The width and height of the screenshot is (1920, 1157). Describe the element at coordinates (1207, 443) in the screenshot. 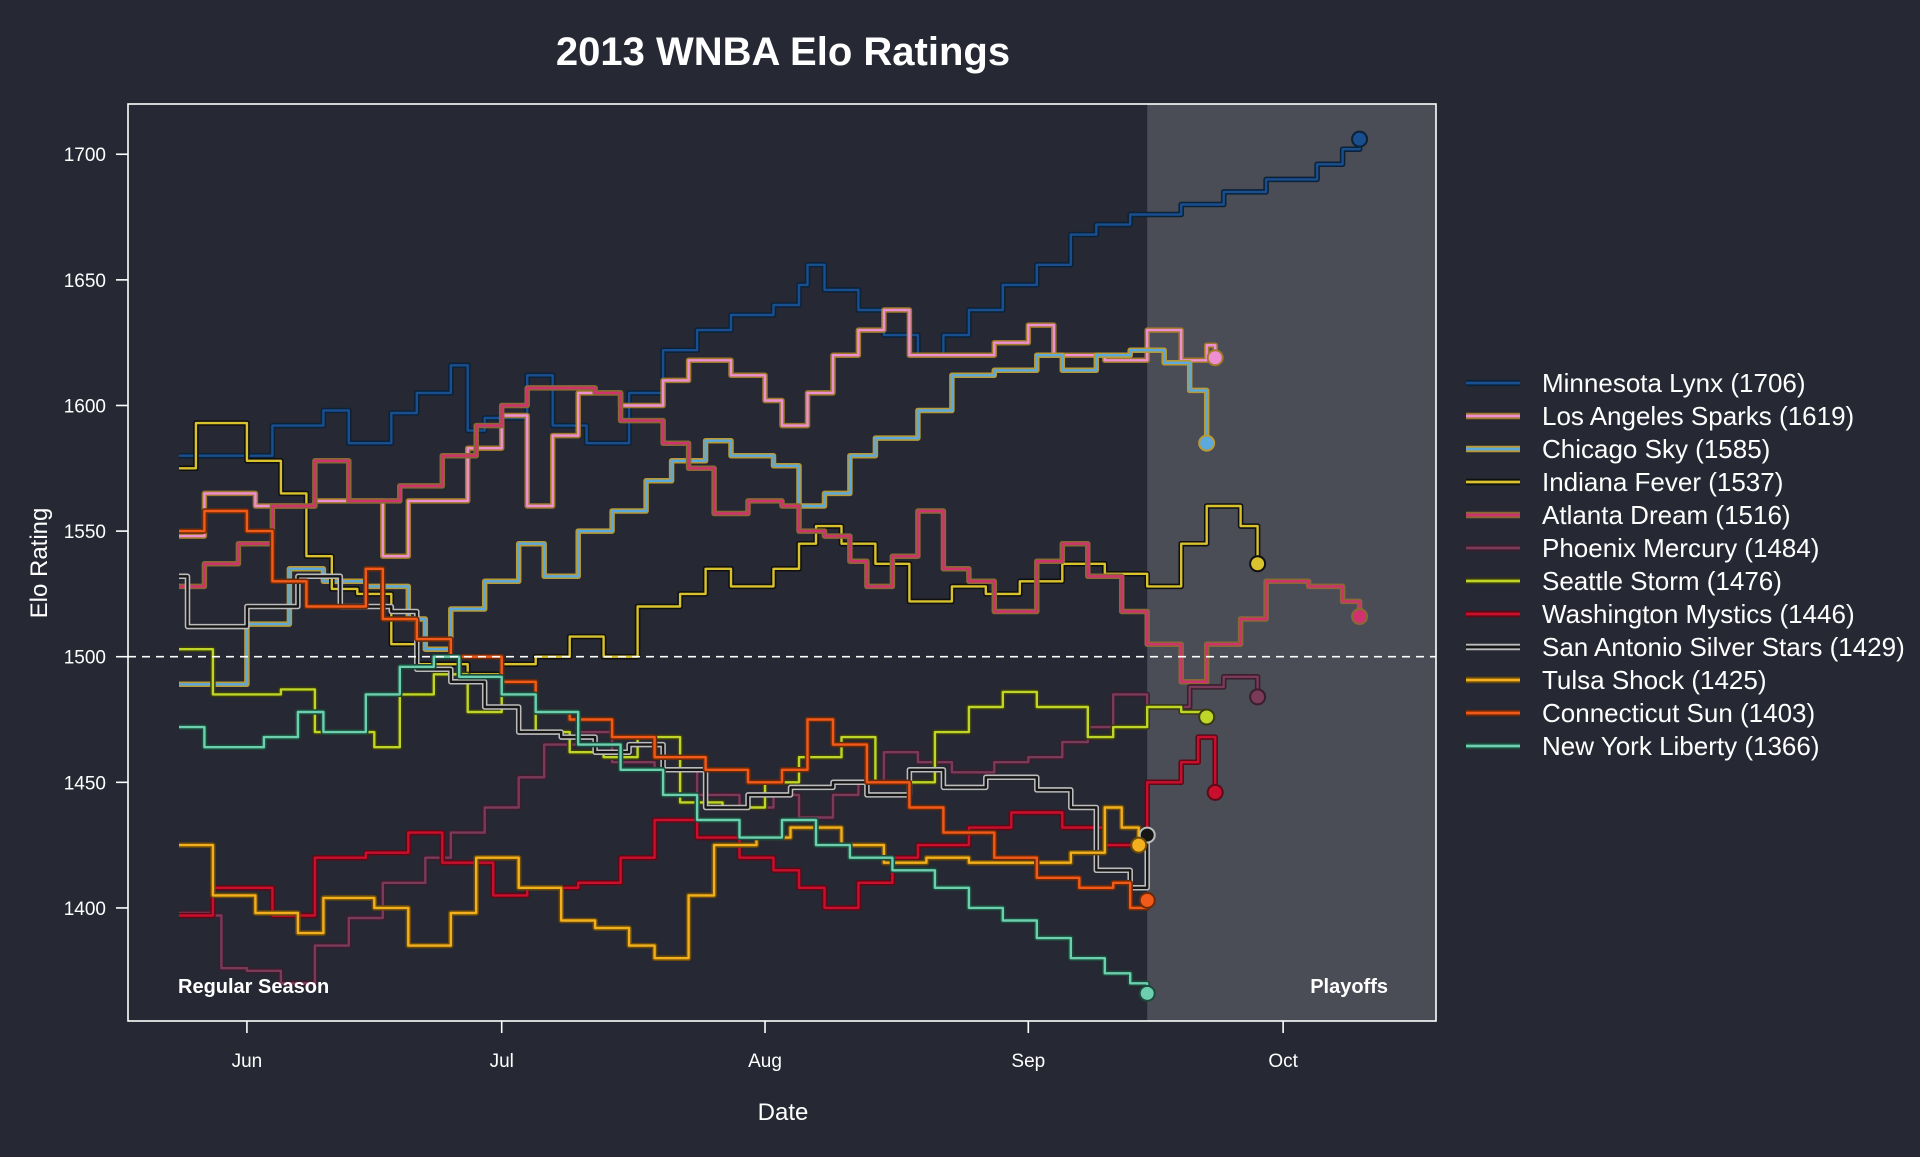

I see `series-endpoint-chicago-sky` at that location.